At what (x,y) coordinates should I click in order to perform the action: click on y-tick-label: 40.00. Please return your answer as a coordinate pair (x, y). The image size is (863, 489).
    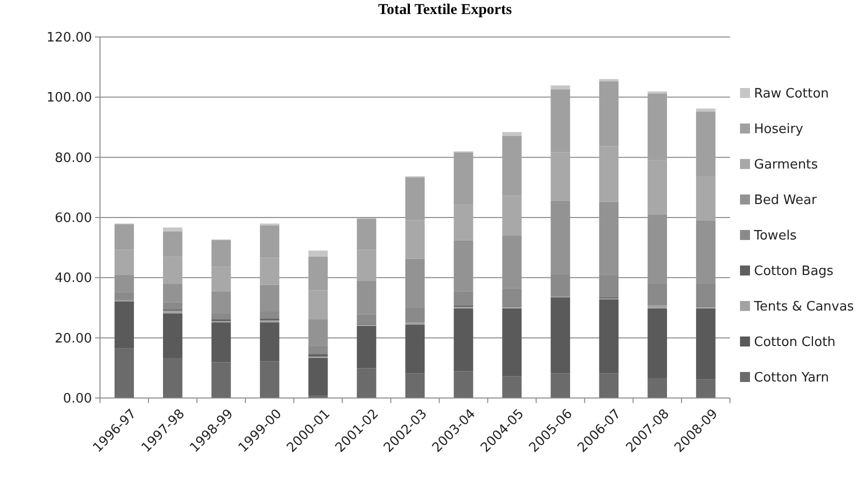
    Looking at the image, I should click on (73, 278).